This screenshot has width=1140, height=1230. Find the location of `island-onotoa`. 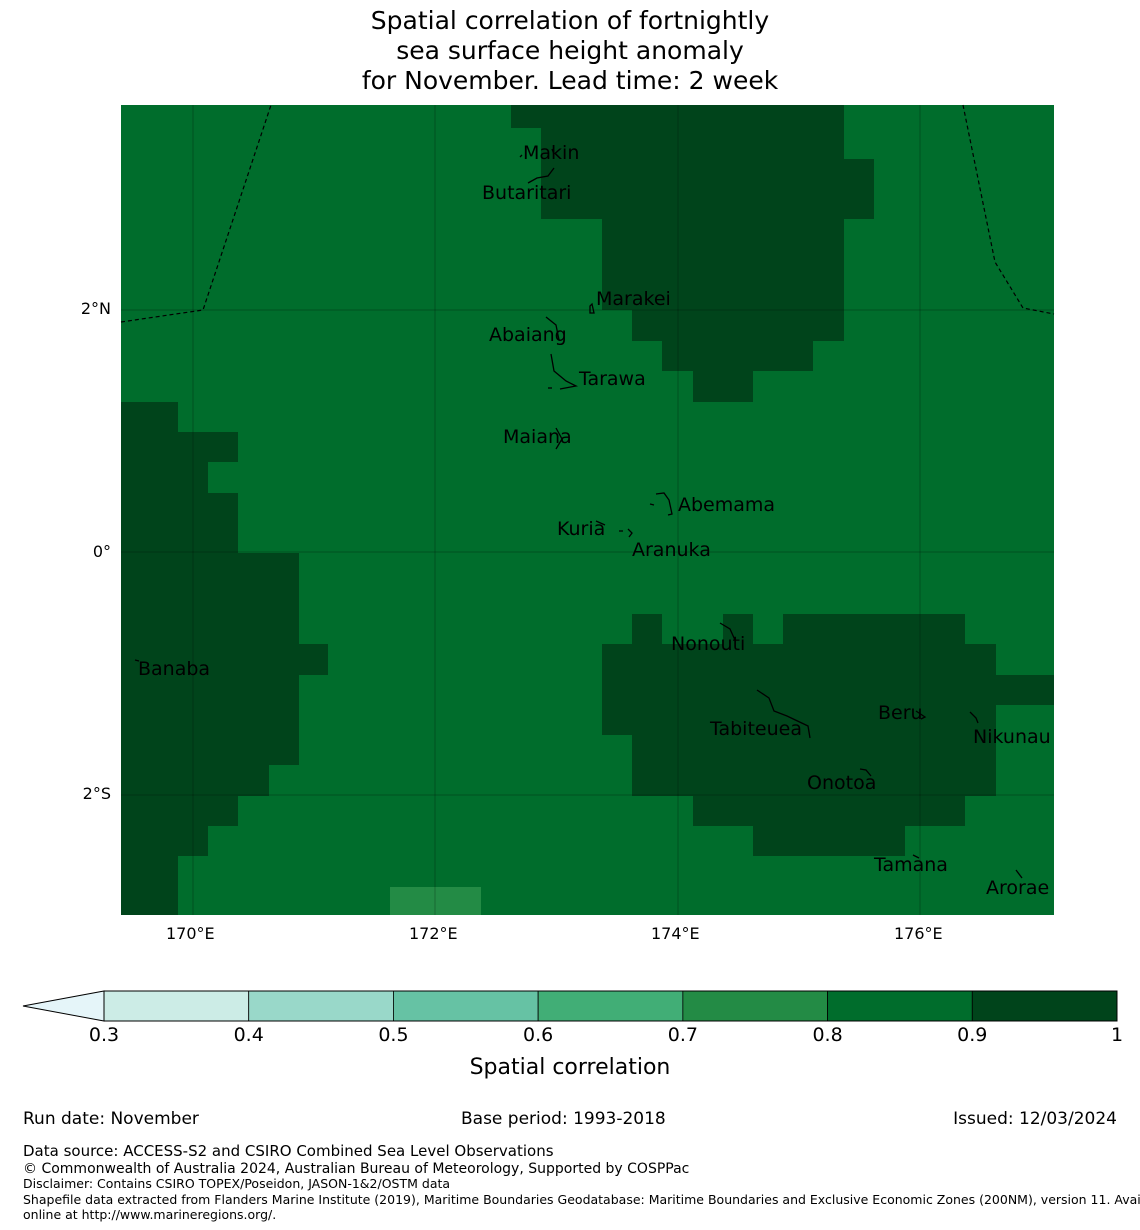

island-onotoa is located at coordinates (865, 772).